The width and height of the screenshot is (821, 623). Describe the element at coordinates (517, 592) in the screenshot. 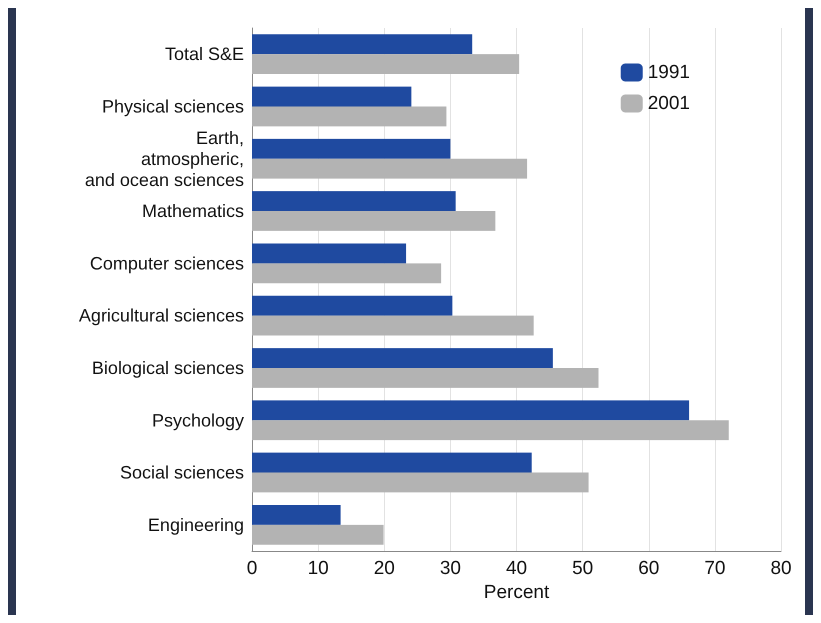

I see `x-axis-title: Percent` at that location.